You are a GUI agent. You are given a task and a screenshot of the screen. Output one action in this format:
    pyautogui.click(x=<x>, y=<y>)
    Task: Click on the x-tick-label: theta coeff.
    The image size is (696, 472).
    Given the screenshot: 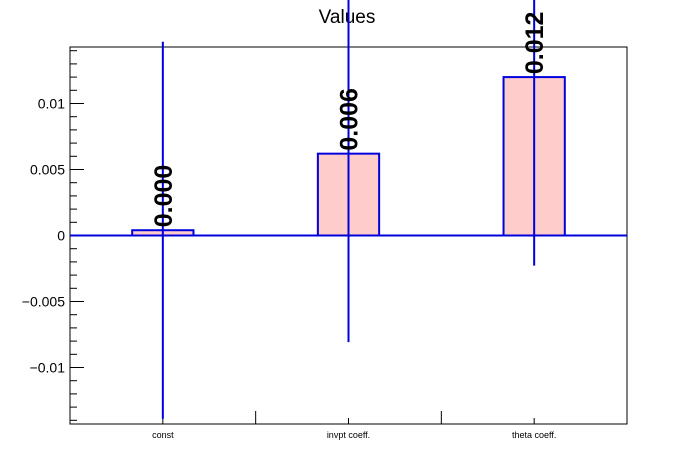 What is the action you would take?
    pyautogui.click(x=534, y=435)
    